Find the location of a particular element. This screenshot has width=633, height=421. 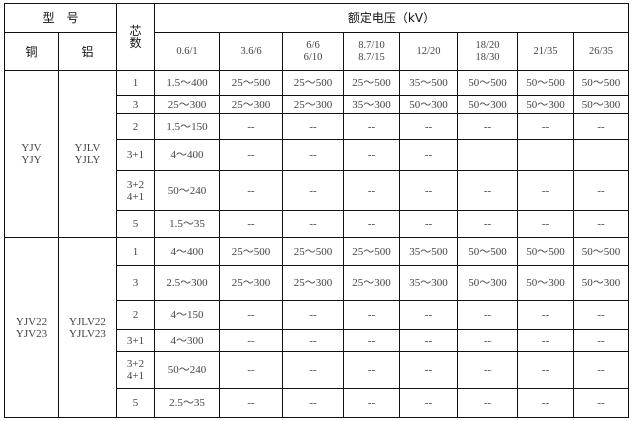

section-range-cell: 1.5～35 is located at coordinates (187, 224).